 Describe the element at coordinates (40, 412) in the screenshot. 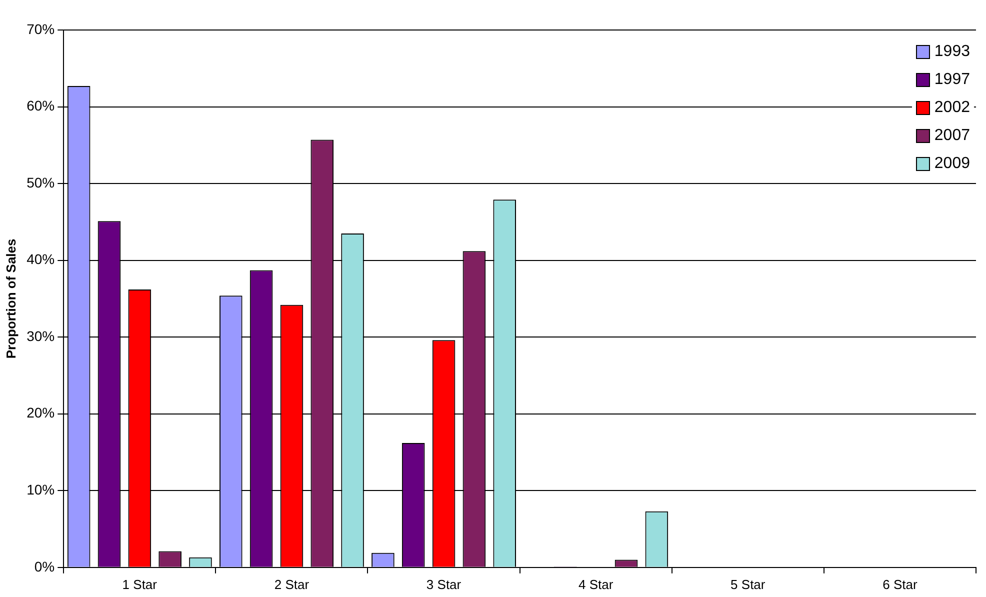

I see `y-tick-label: 20%` at that location.